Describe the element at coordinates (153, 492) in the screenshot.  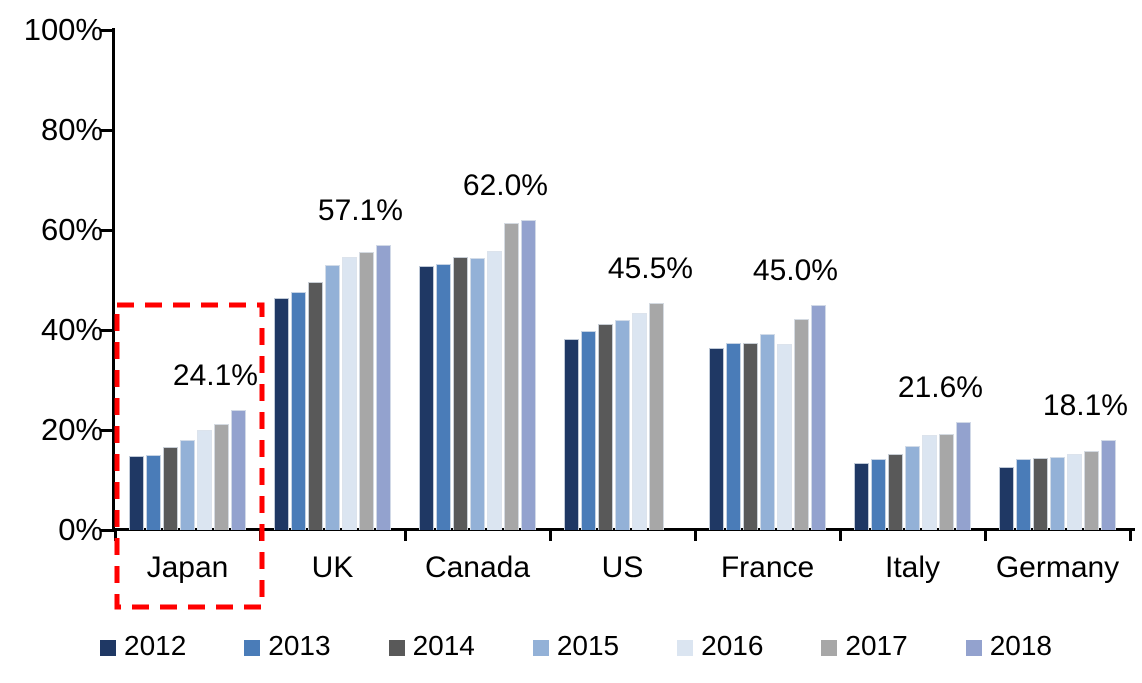
I see `bar-japan-2013` at that location.